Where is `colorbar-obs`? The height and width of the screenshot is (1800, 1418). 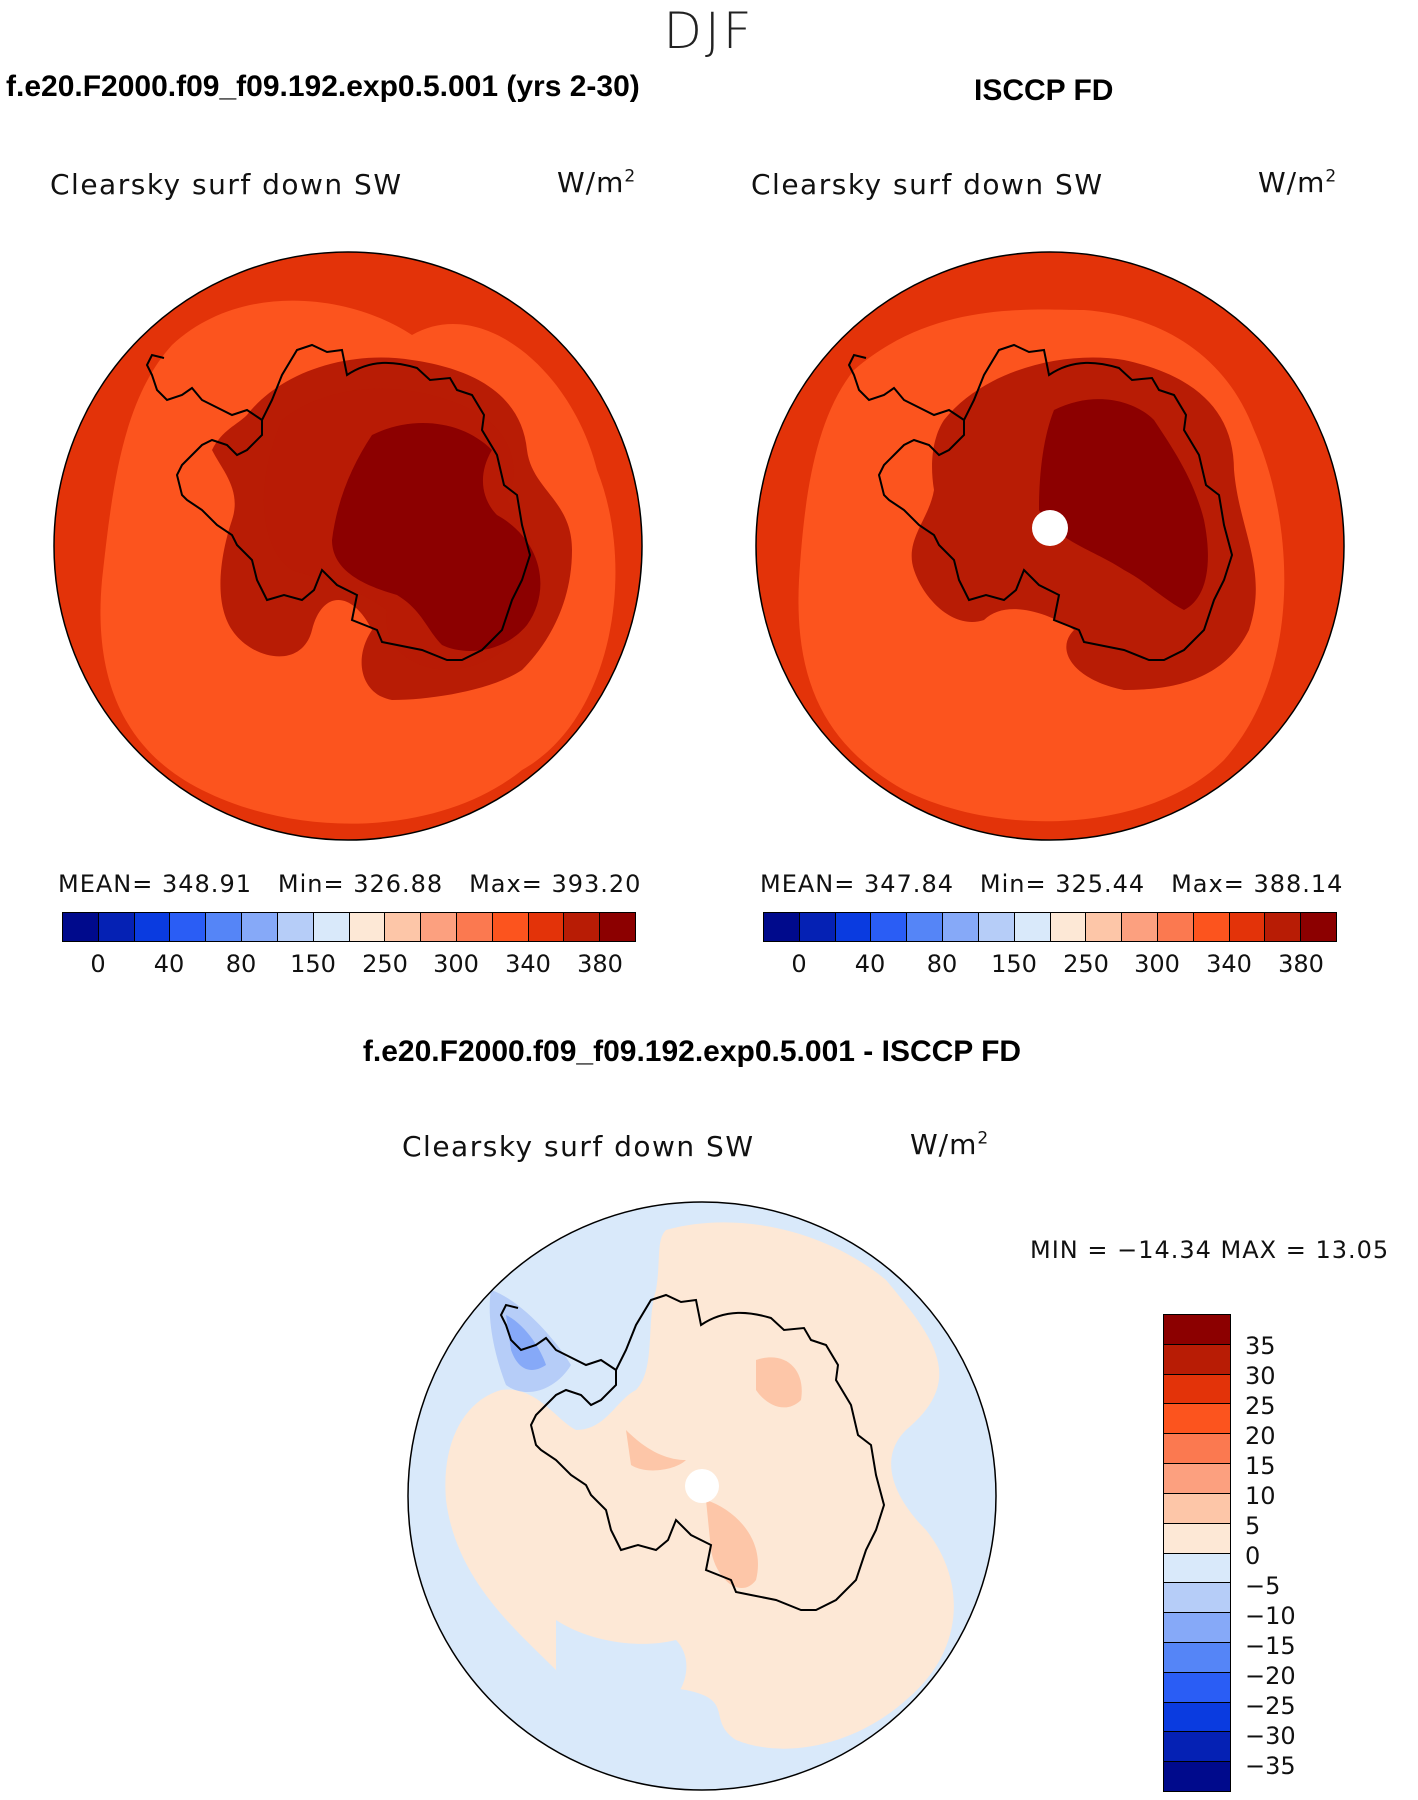
colorbar-obs is located at coordinates (1050, 927).